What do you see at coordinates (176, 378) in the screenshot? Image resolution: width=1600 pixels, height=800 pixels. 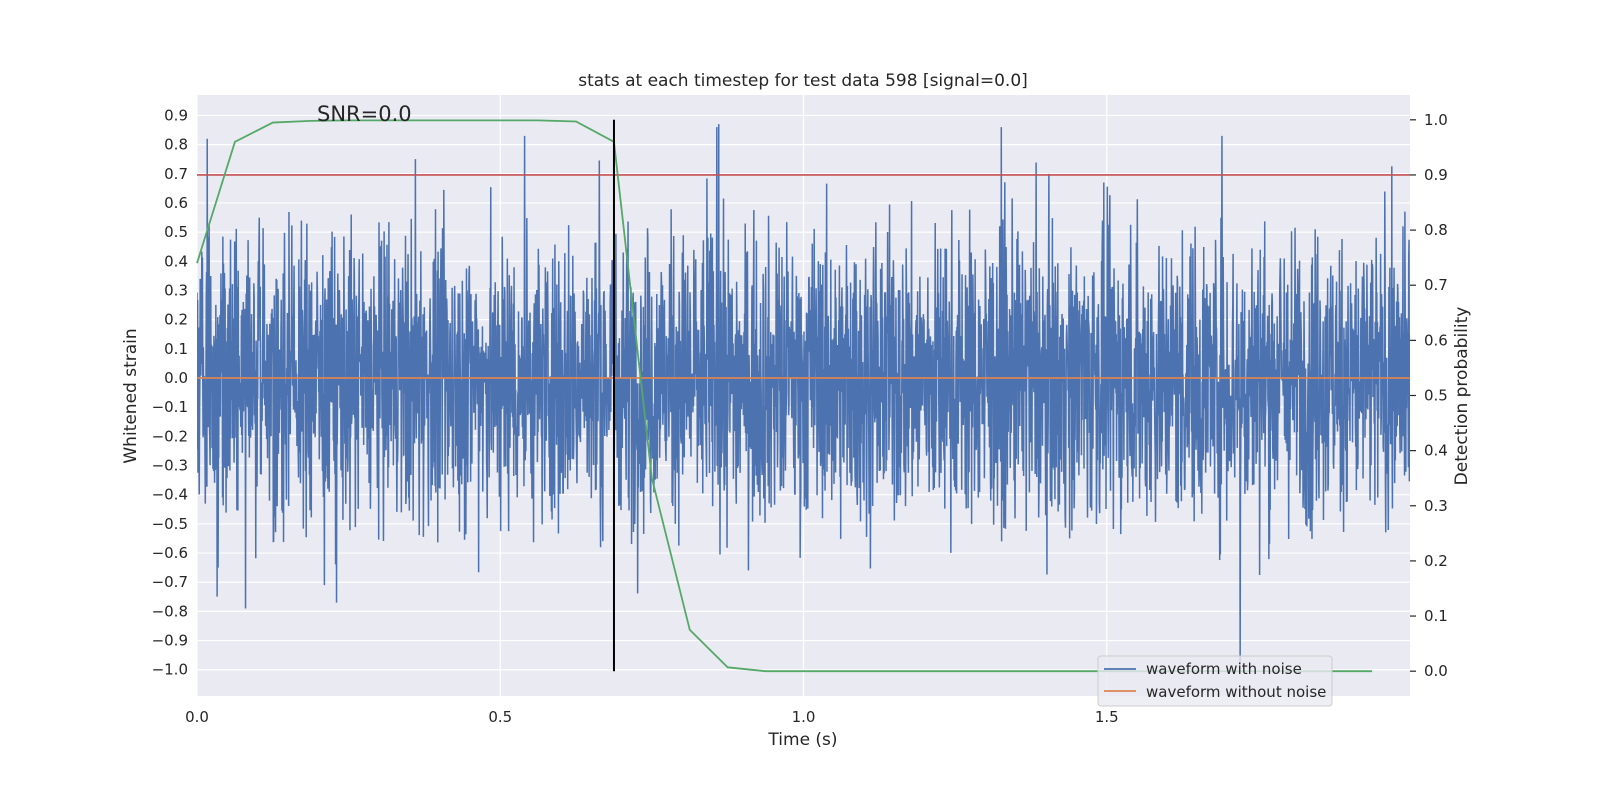 I see `y-left-tick-label: 0.0` at bounding box center [176, 378].